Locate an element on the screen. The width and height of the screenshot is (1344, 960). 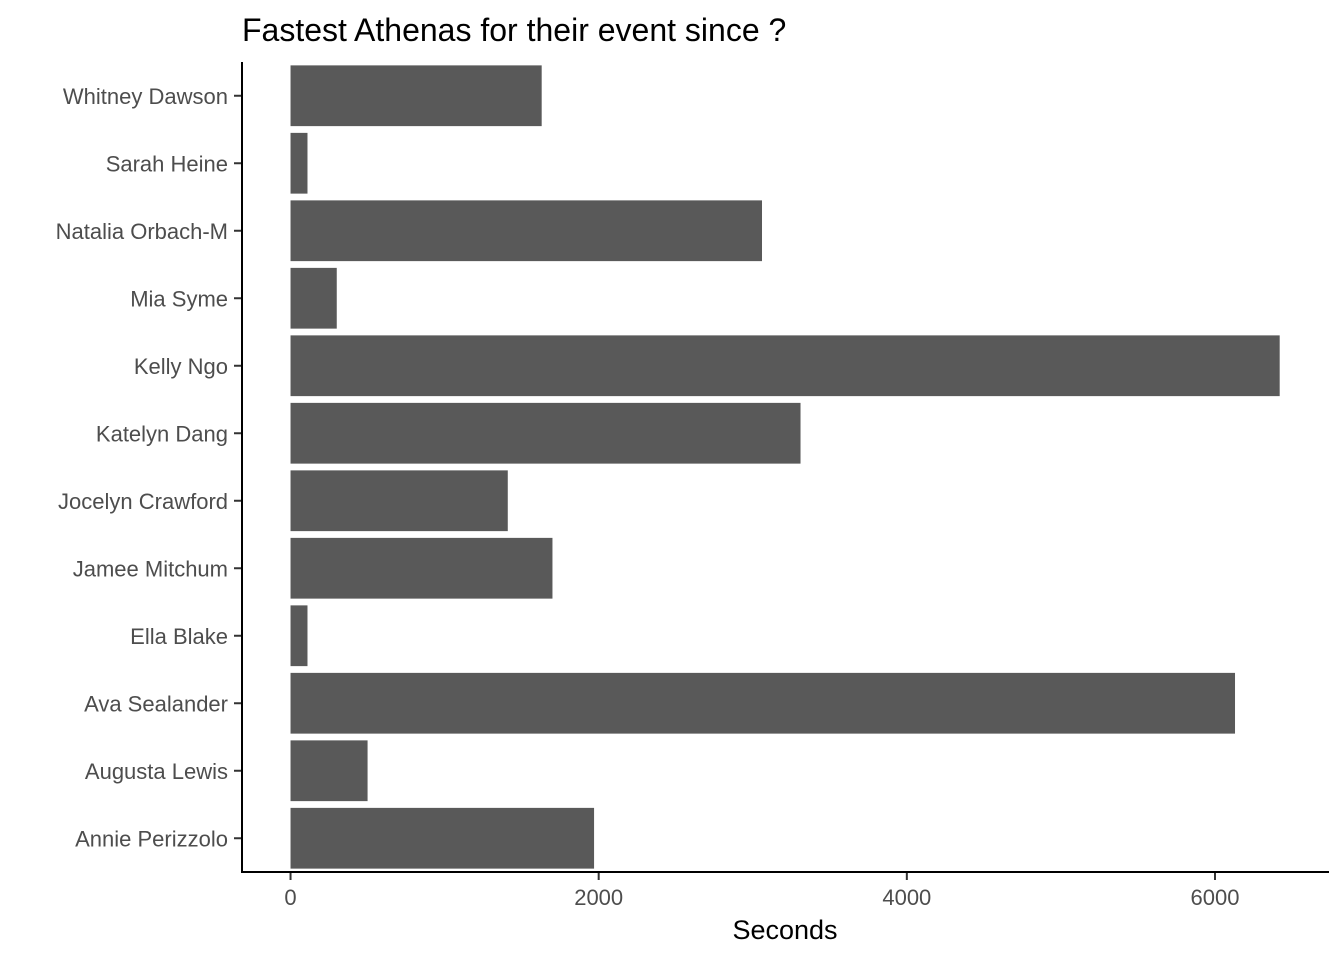
bar-whitney-dawson is located at coordinates (416, 96).